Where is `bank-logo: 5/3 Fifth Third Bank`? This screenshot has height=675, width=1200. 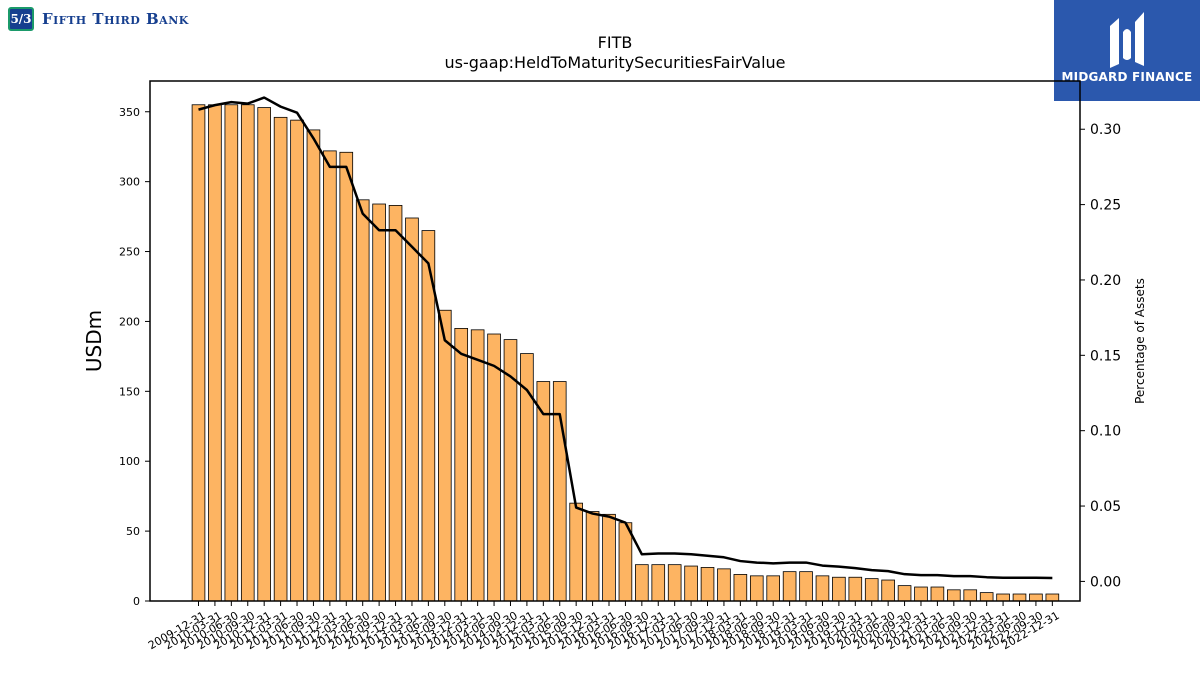 bank-logo: 5/3 Fifth Third Bank is located at coordinates (98, 19).